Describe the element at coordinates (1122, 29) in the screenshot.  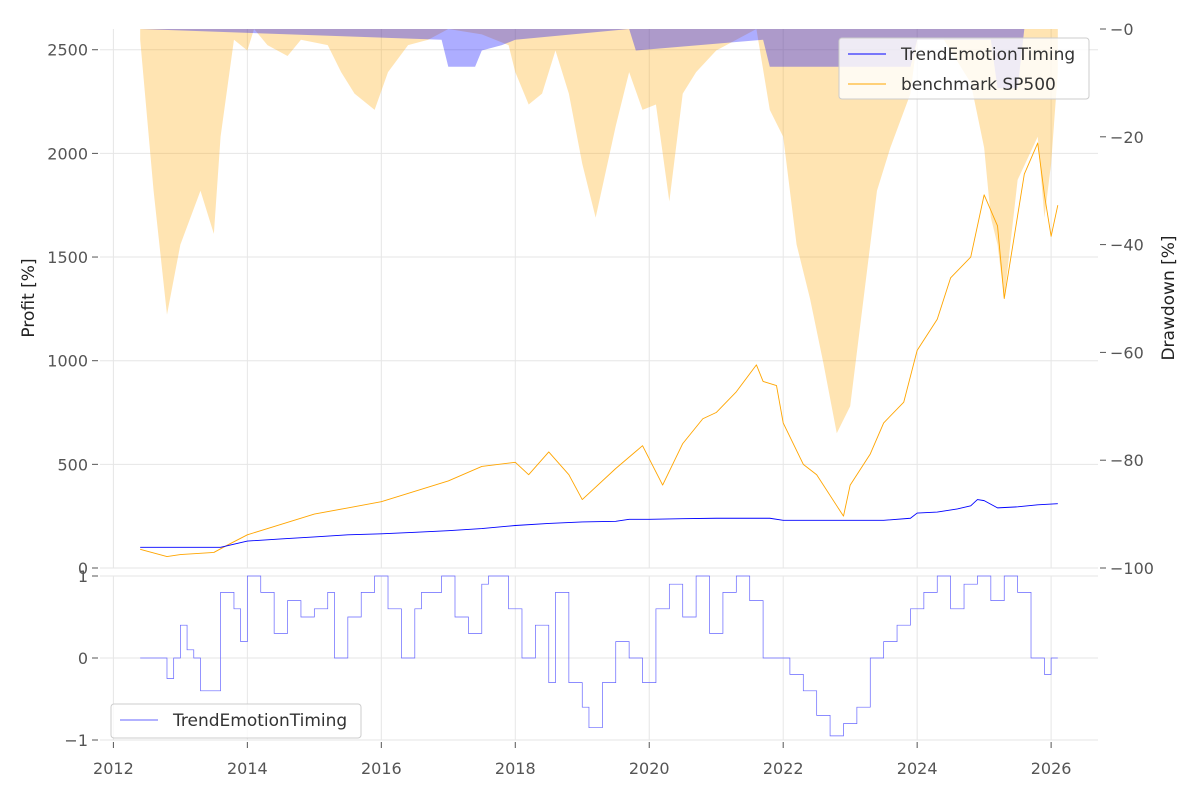
I see `tick-label-drawdown: −0` at that location.